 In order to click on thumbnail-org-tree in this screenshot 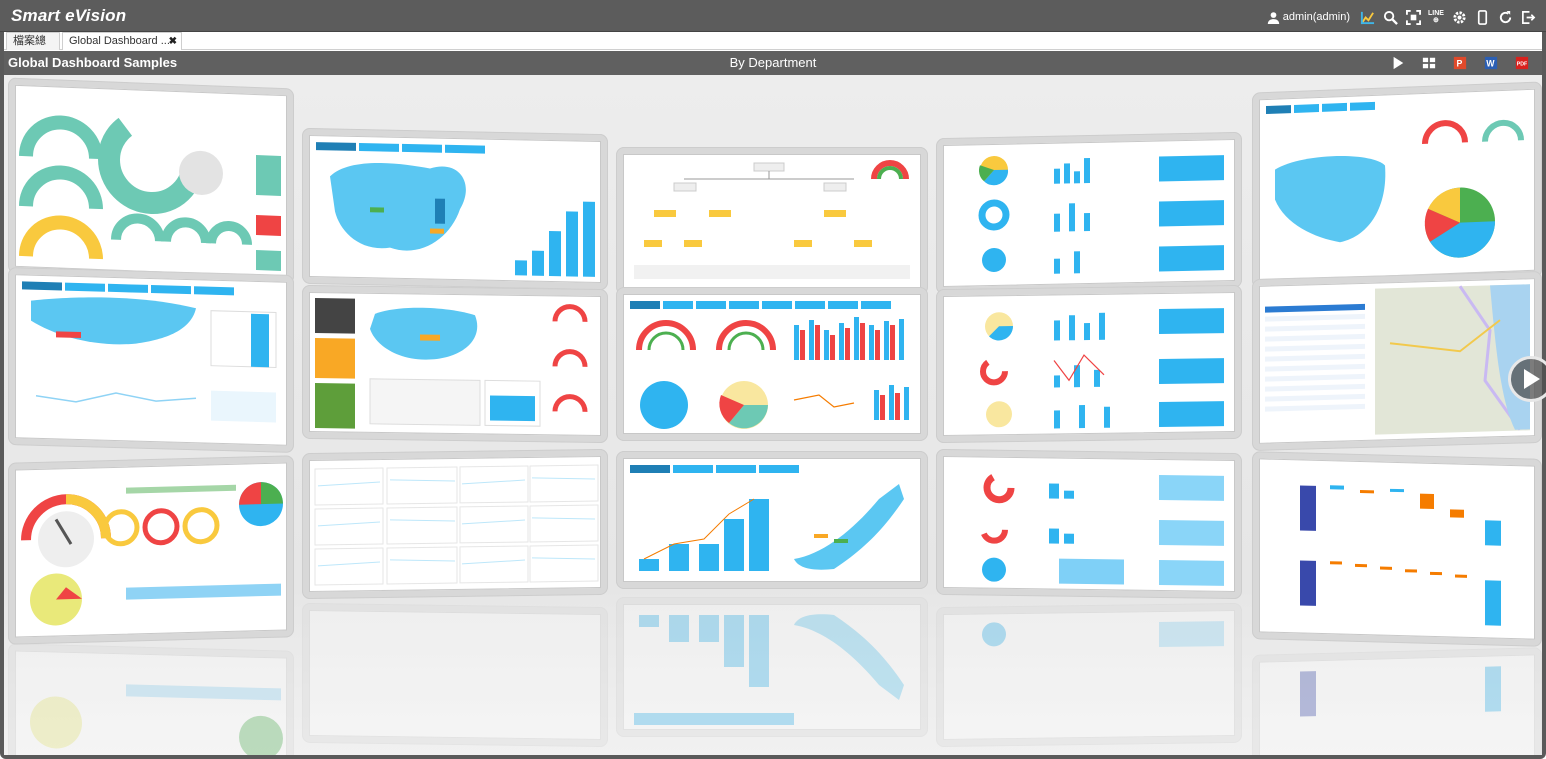, I will do `click(772, 221)`.